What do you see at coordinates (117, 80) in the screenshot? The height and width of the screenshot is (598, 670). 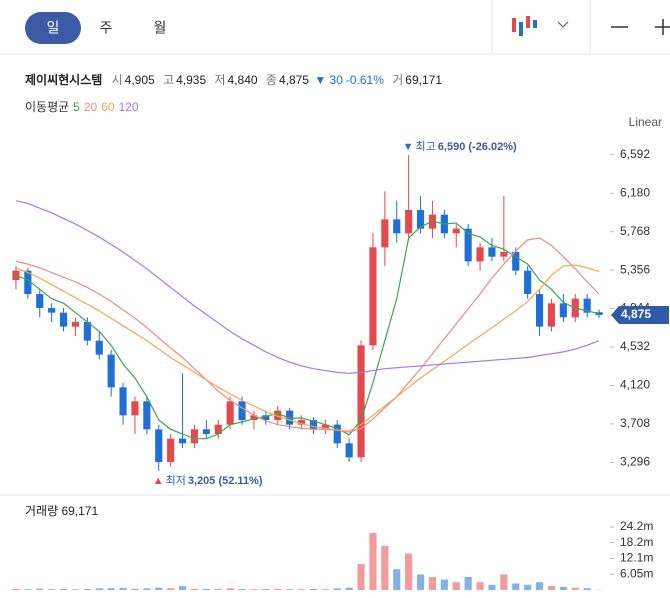 I see `label: 시` at bounding box center [117, 80].